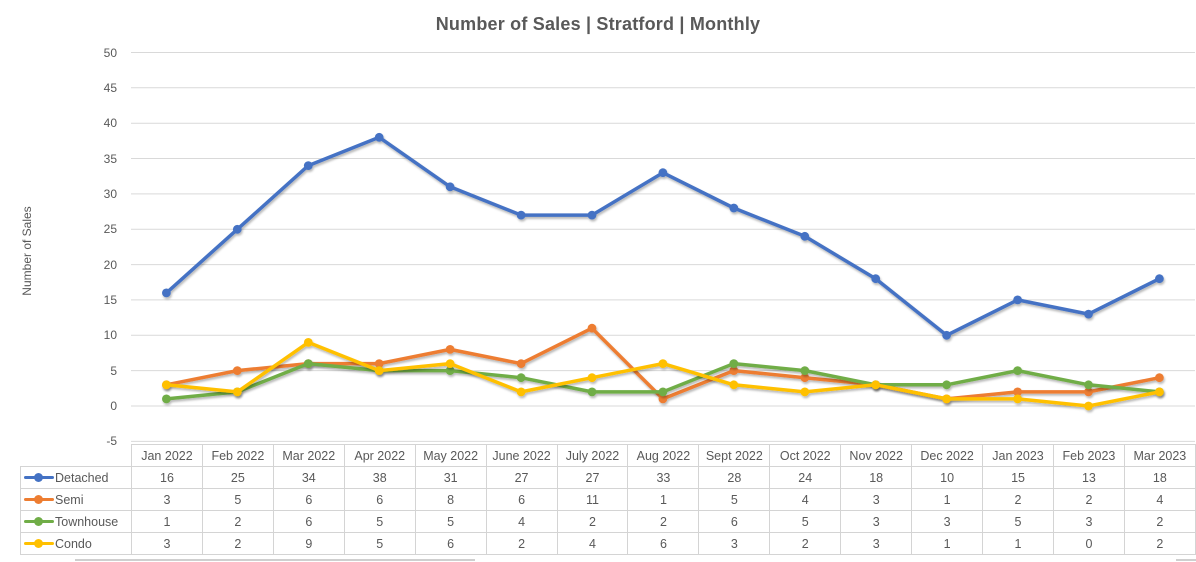  Describe the element at coordinates (805, 543) in the screenshot. I see `table-cell-condo-9: 2` at that location.